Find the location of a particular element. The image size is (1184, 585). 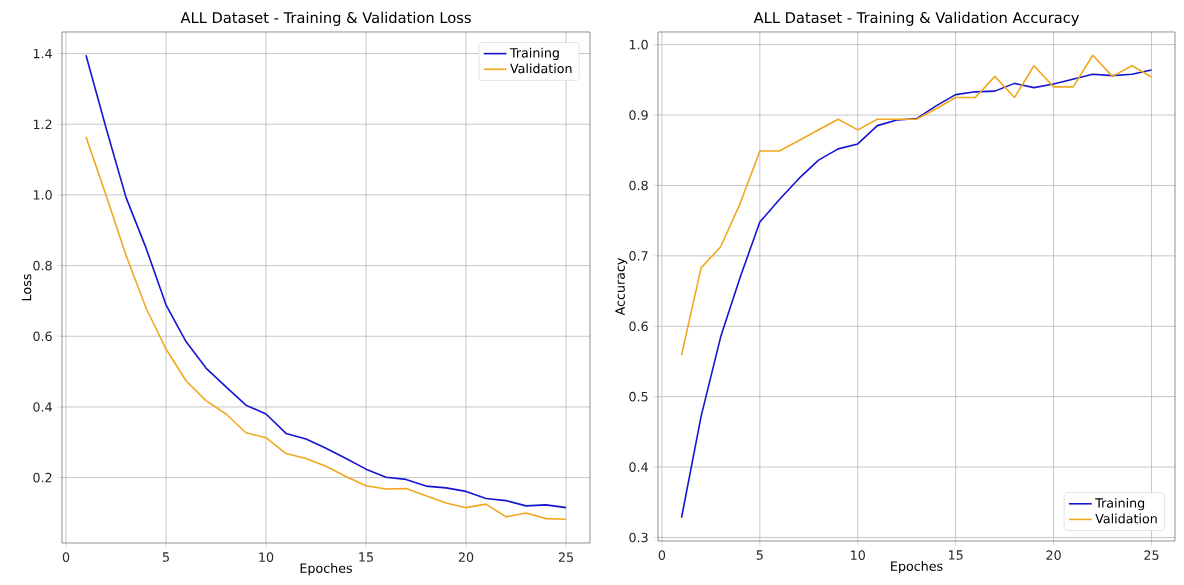

chart-title: ALL Dataset - Training & Validation Accuracy is located at coordinates (916, 18).